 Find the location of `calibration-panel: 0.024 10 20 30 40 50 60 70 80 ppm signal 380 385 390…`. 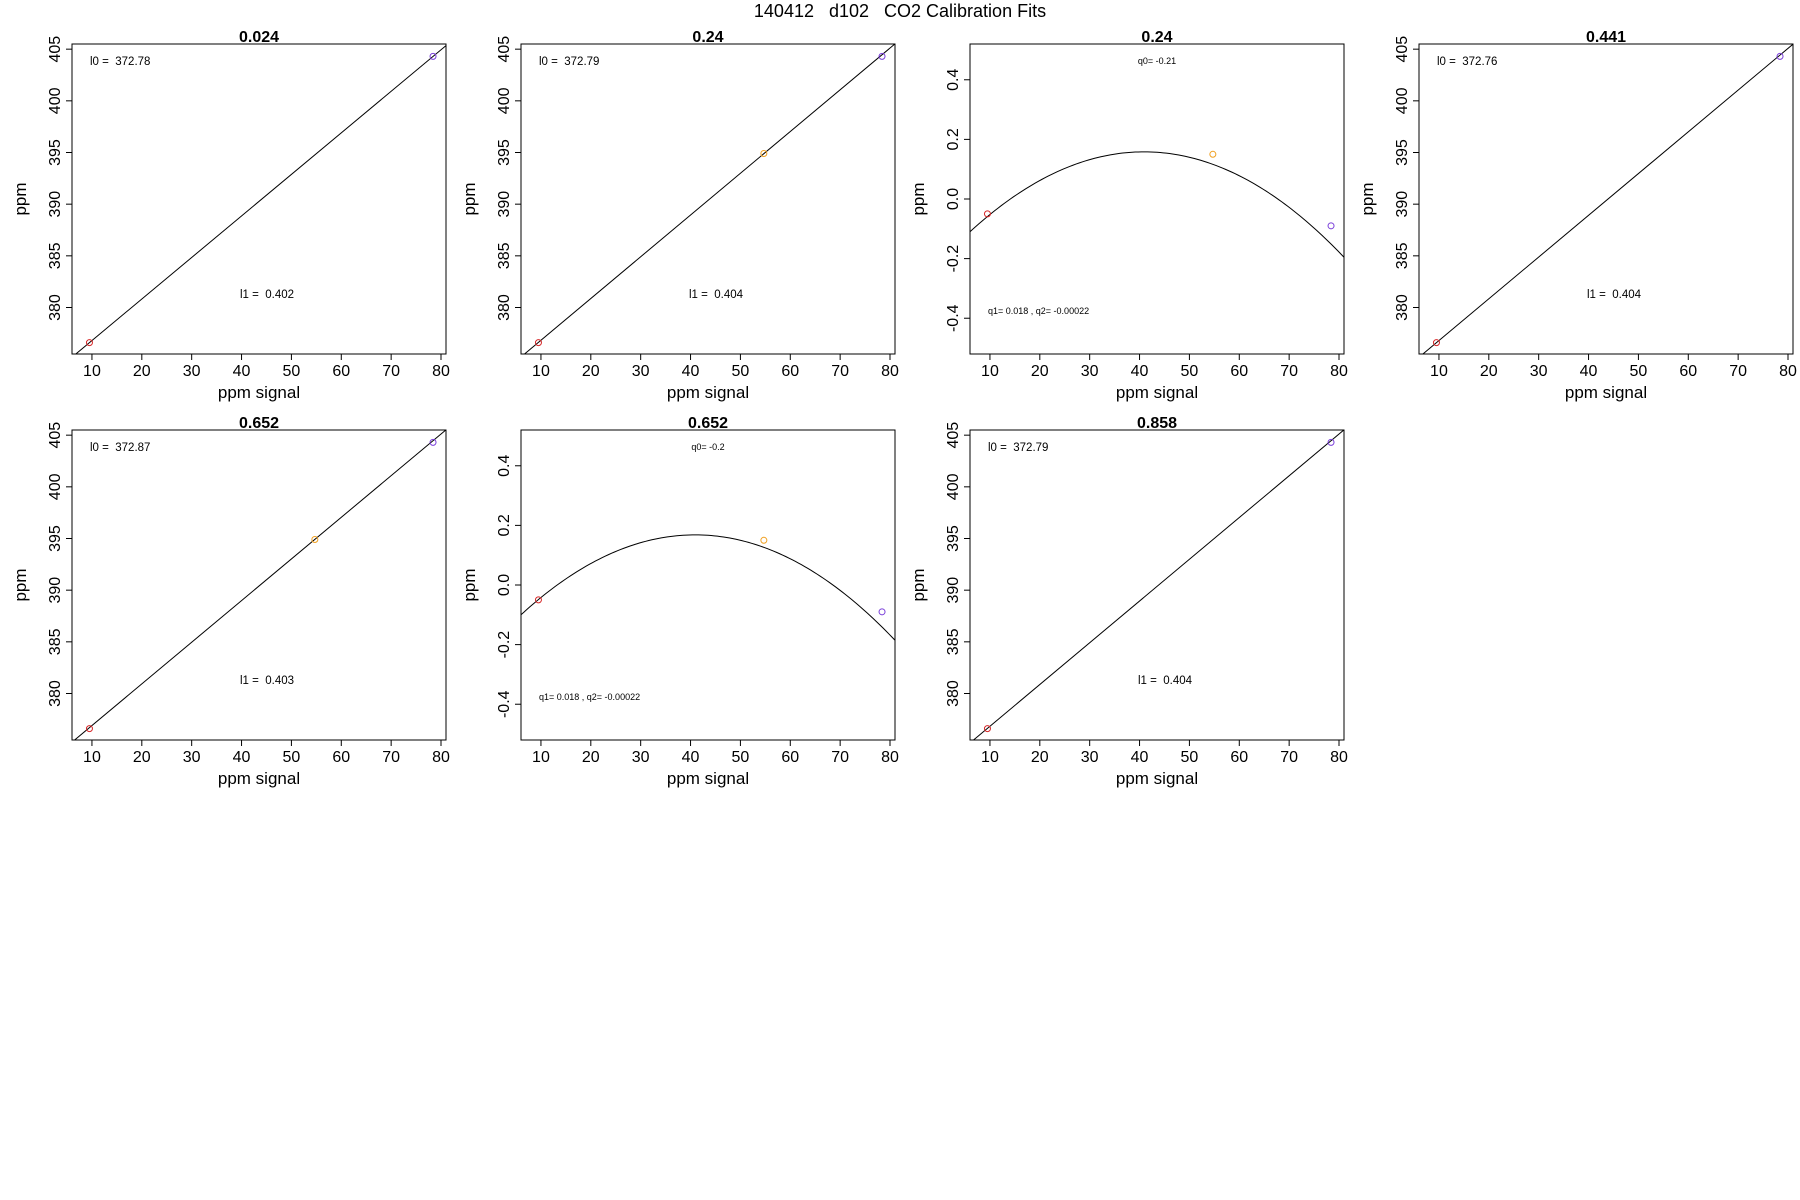

calibration-panel: 0.024 10 20 30 40 50 60 70 80 ppm signal 380 385 390… is located at coordinates (230, 215).